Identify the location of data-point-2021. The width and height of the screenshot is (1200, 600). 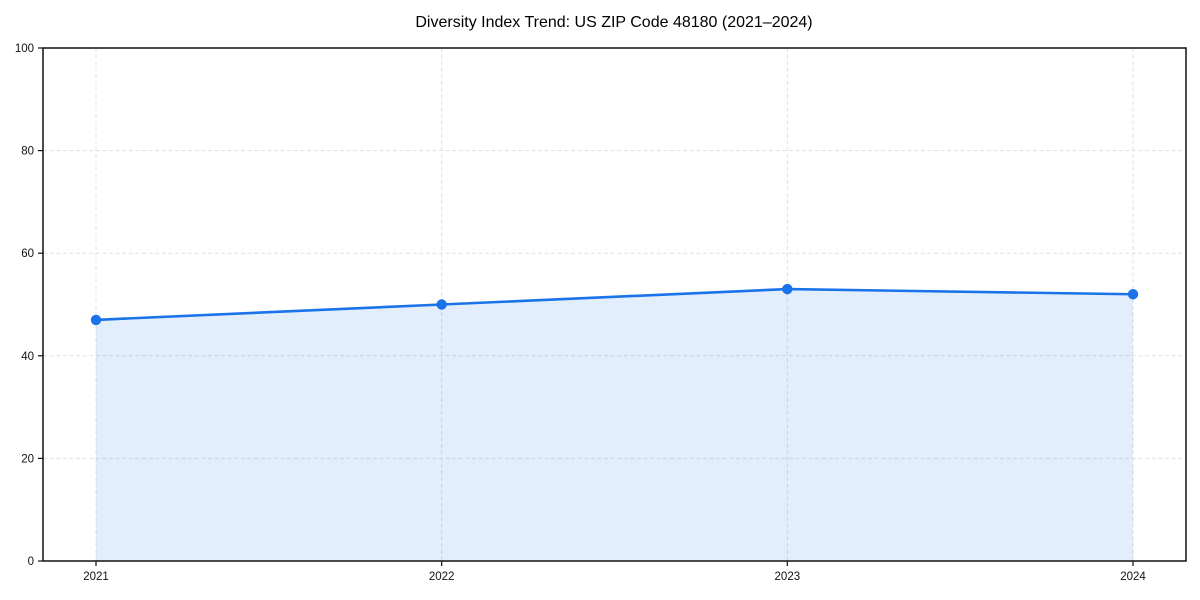
(96, 320).